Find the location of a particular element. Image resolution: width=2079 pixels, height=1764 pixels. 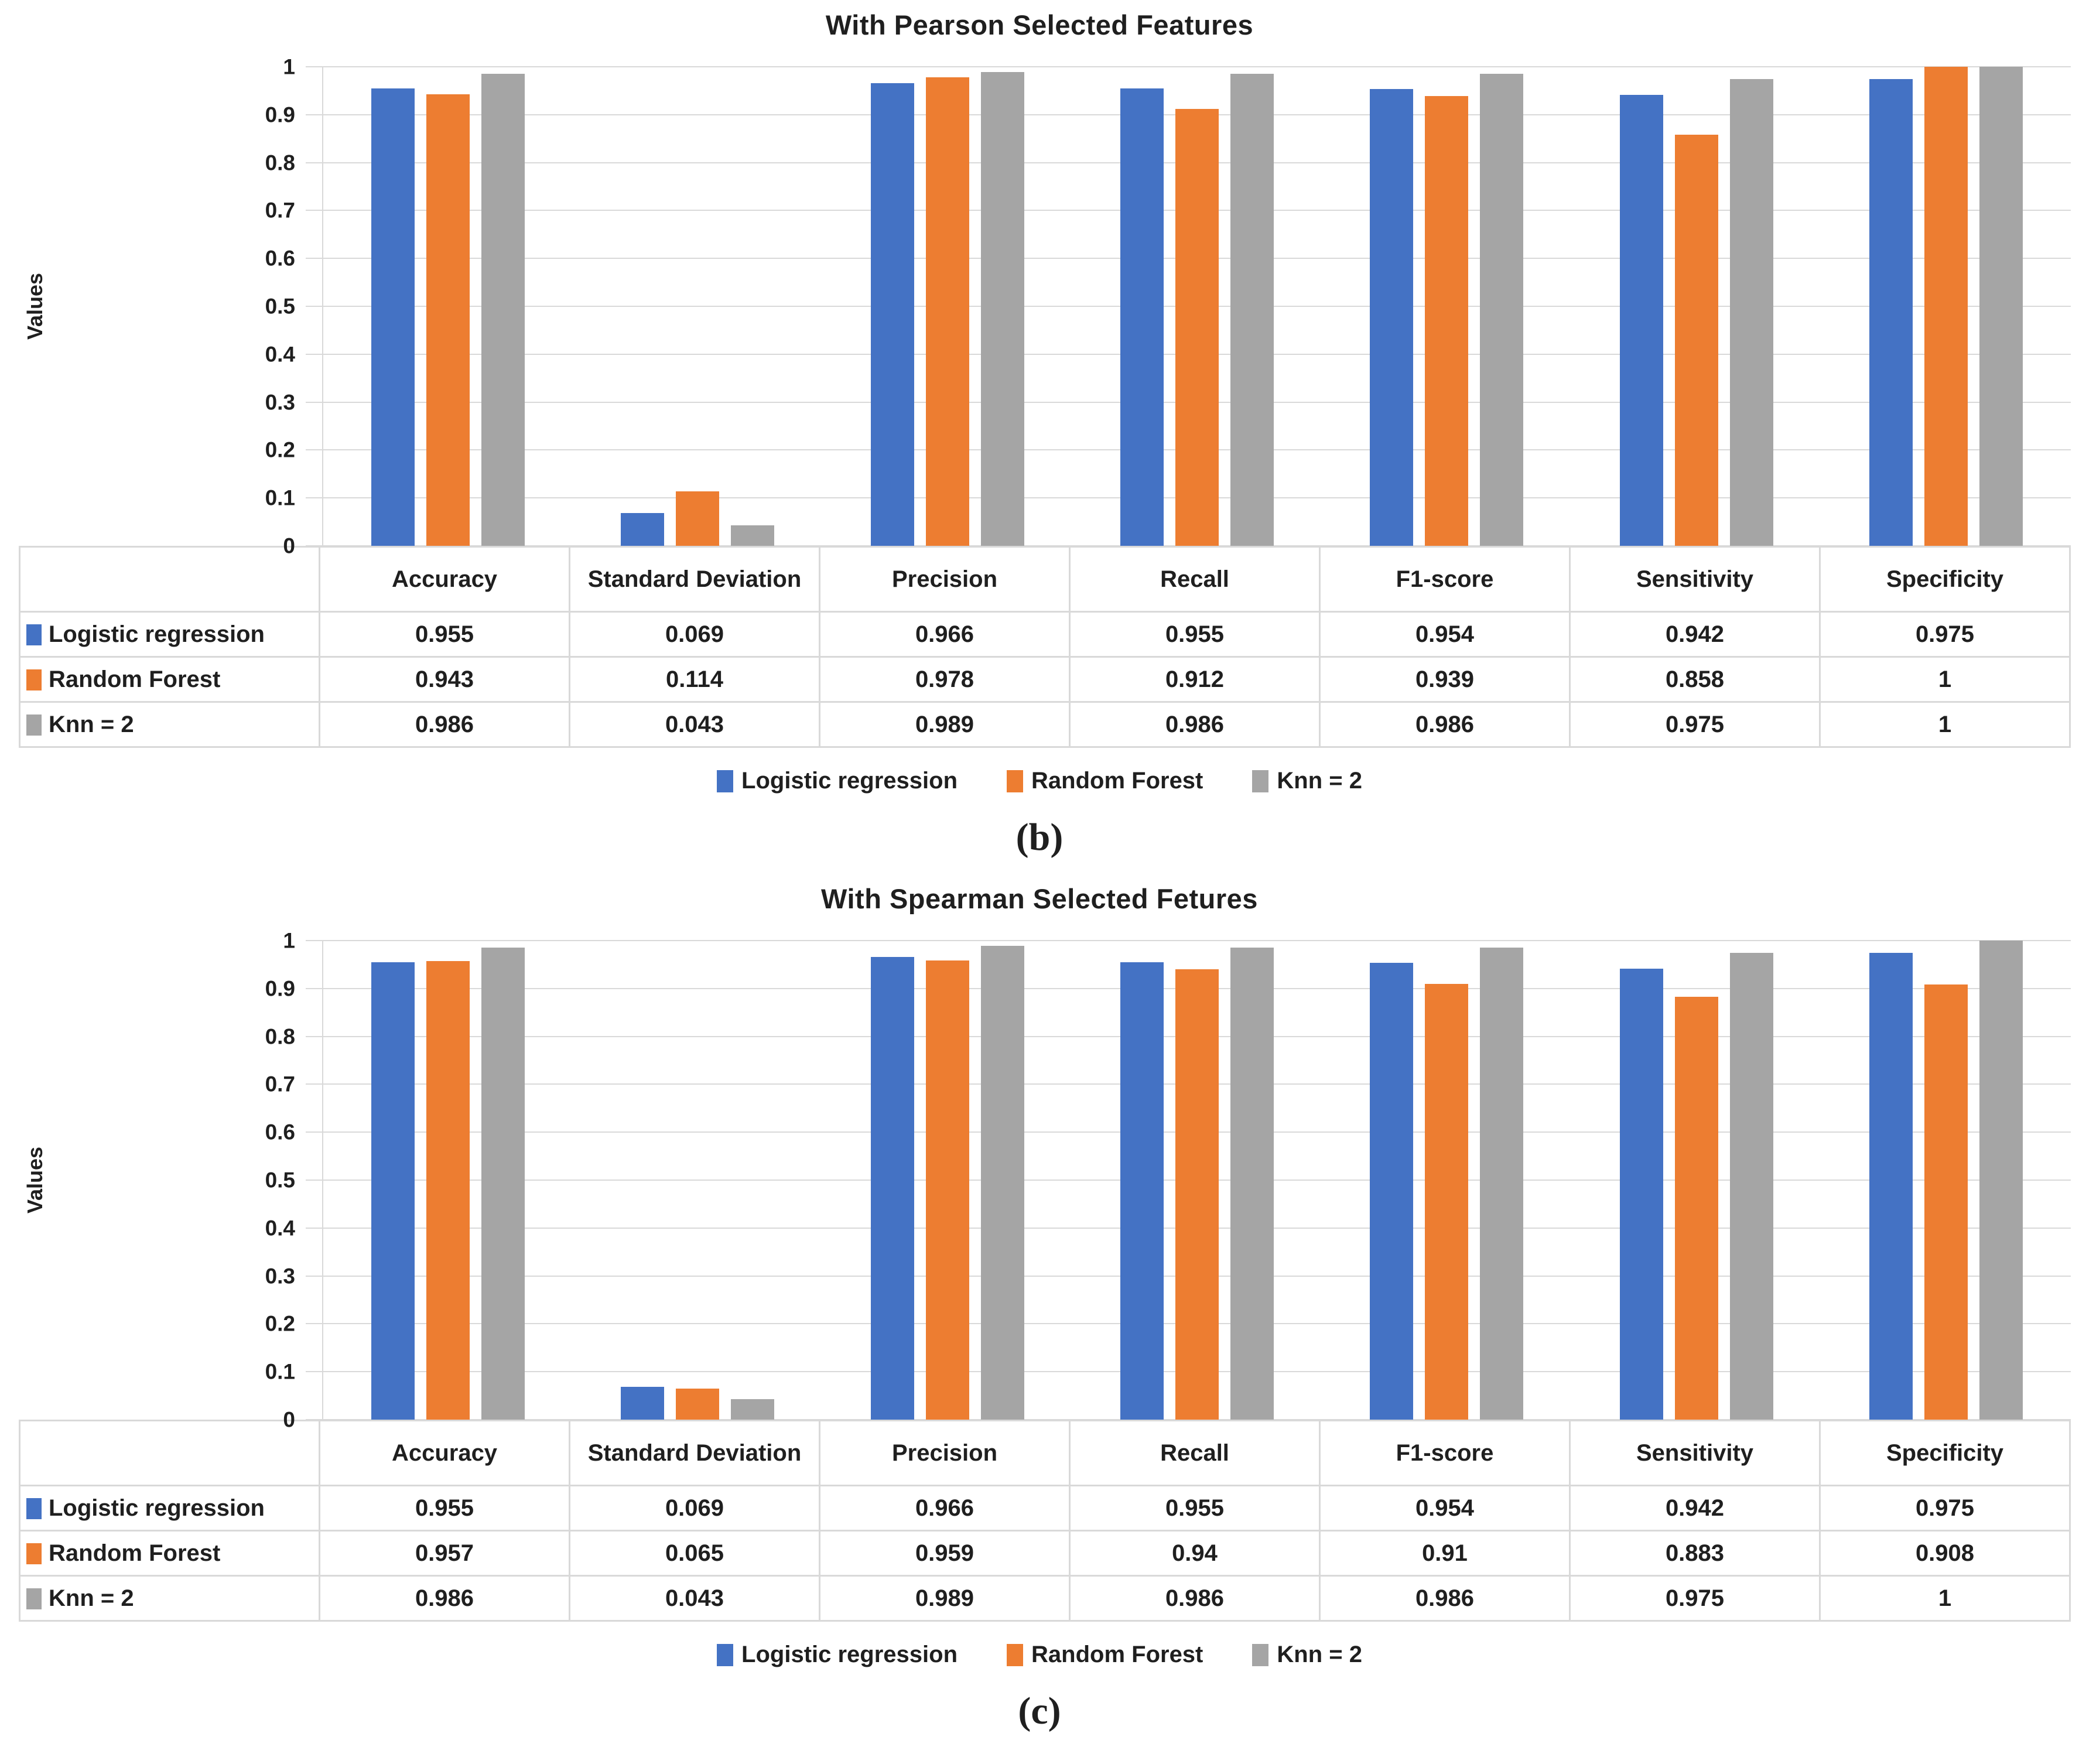

y-tick-label: 1 is located at coordinates (289, 66).